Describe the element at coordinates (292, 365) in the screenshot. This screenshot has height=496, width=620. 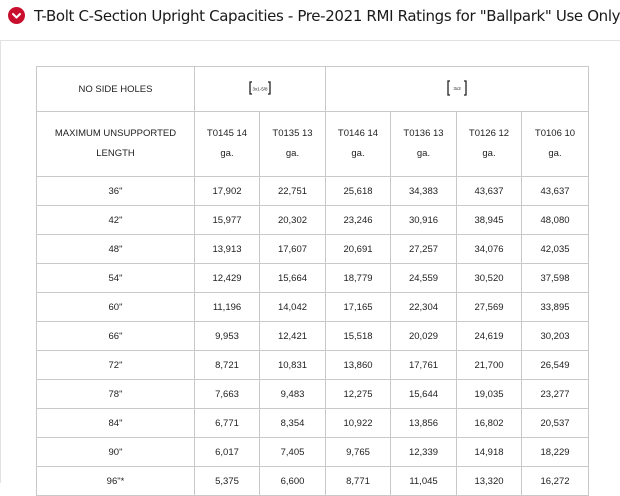
I see `capacity-cell: 10,831` at that location.